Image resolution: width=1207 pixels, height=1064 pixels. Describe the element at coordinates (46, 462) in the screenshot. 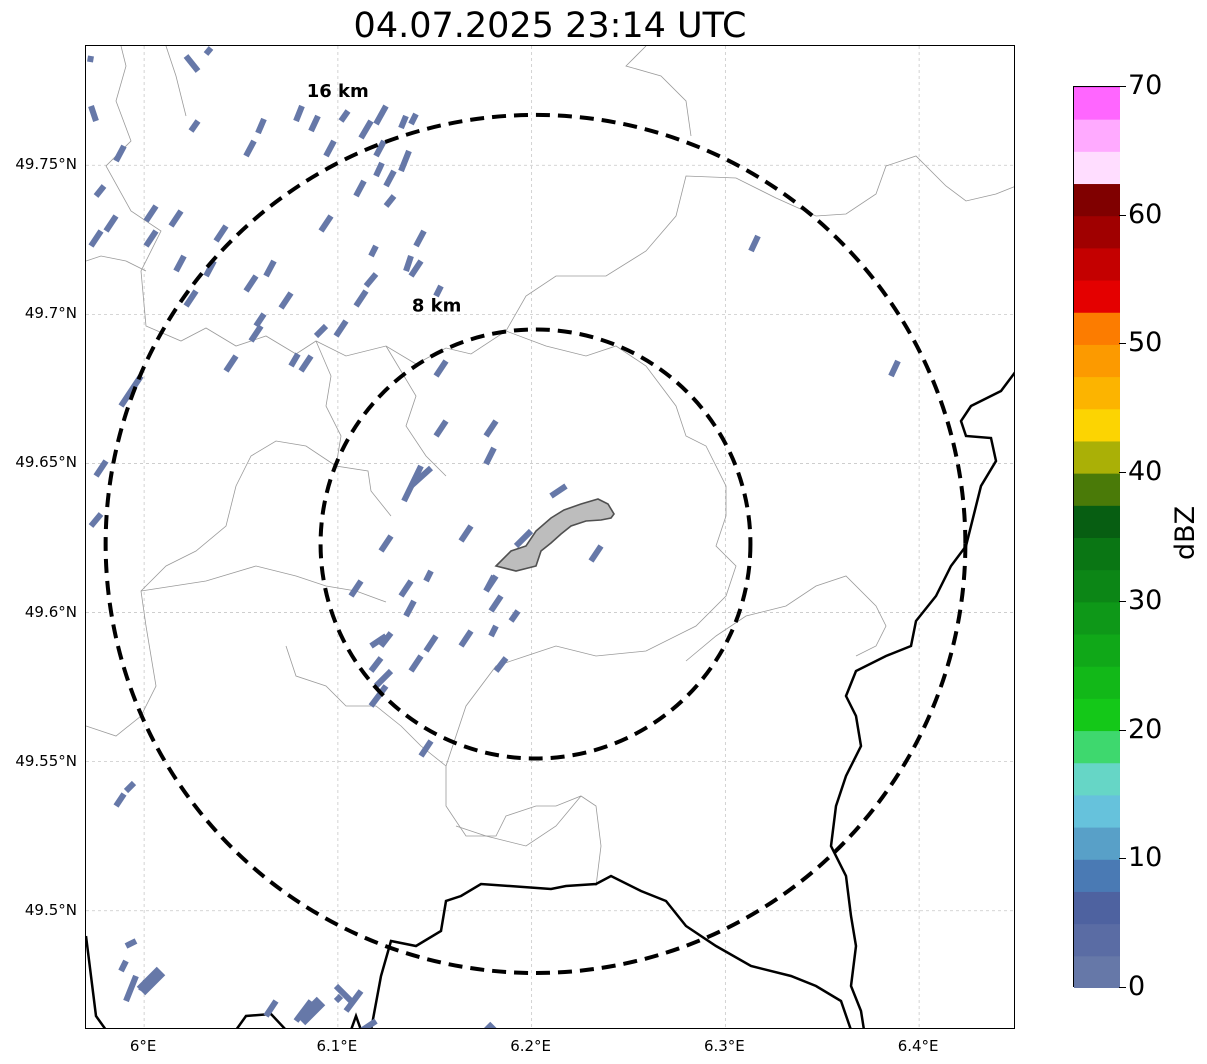

I see `y-tick-label: 49.65°N` at that location.